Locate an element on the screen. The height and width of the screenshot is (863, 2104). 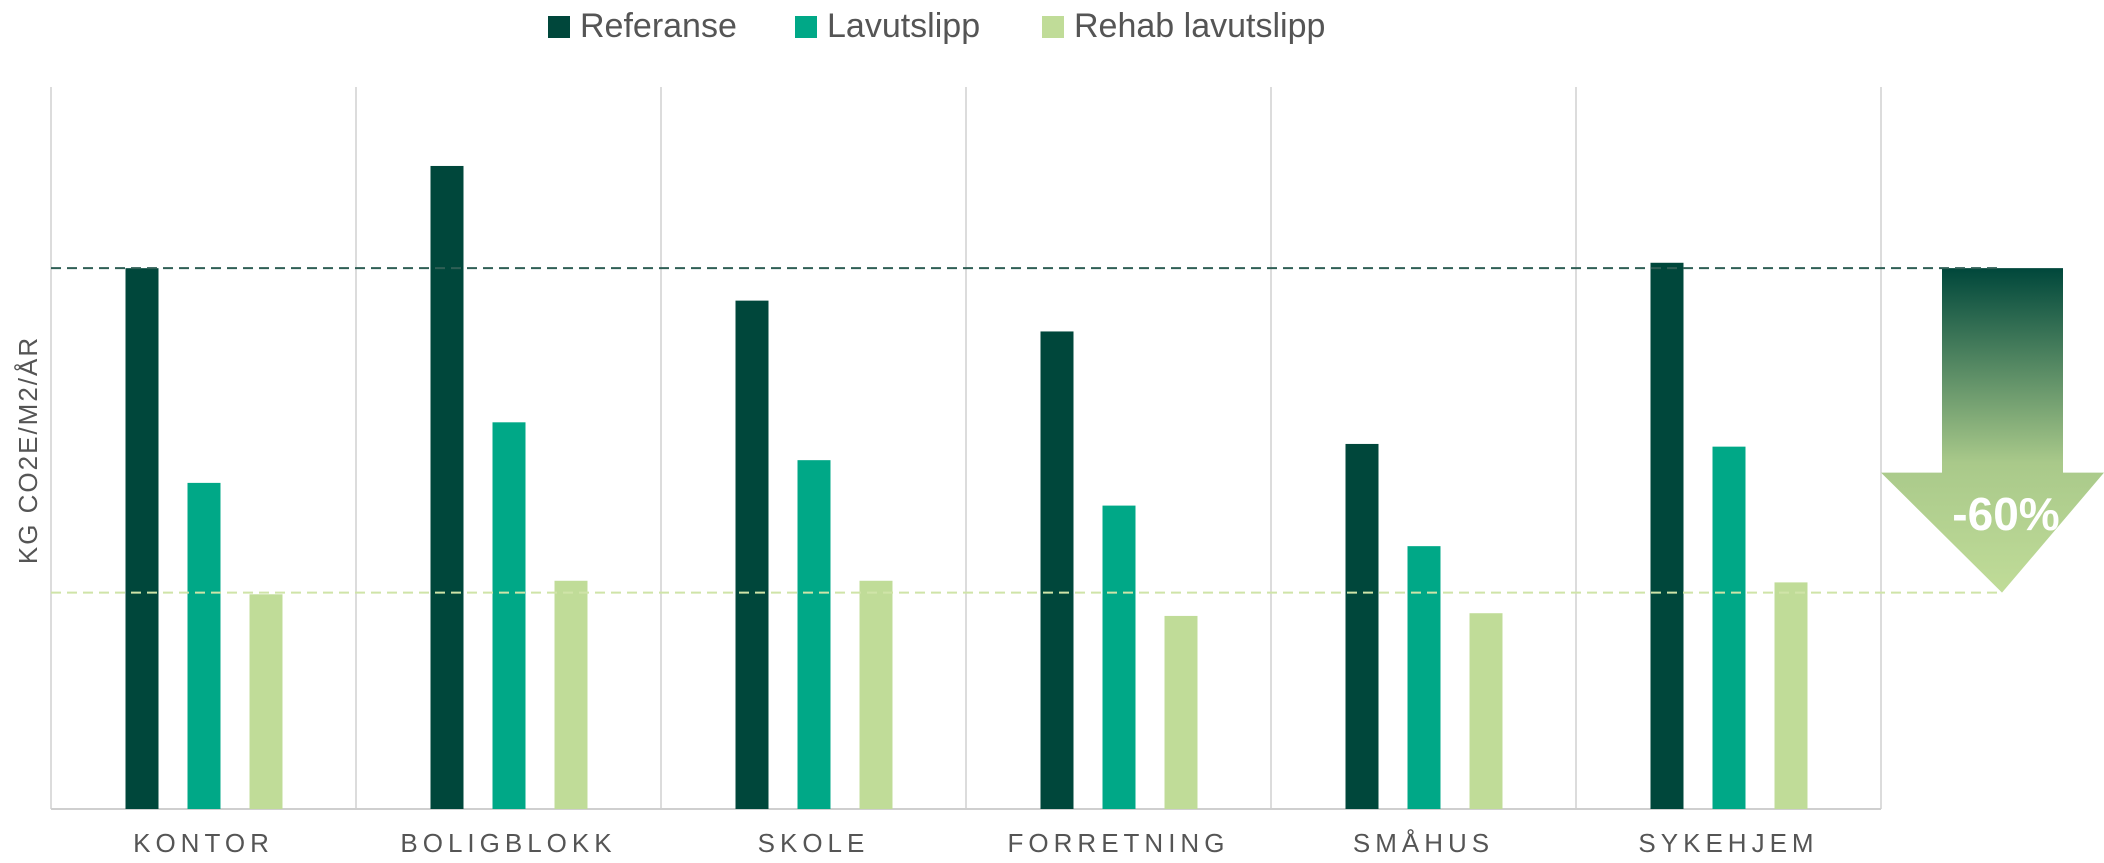
x-tick-label: SMÅHUS is located at coordinates (1423, 843).